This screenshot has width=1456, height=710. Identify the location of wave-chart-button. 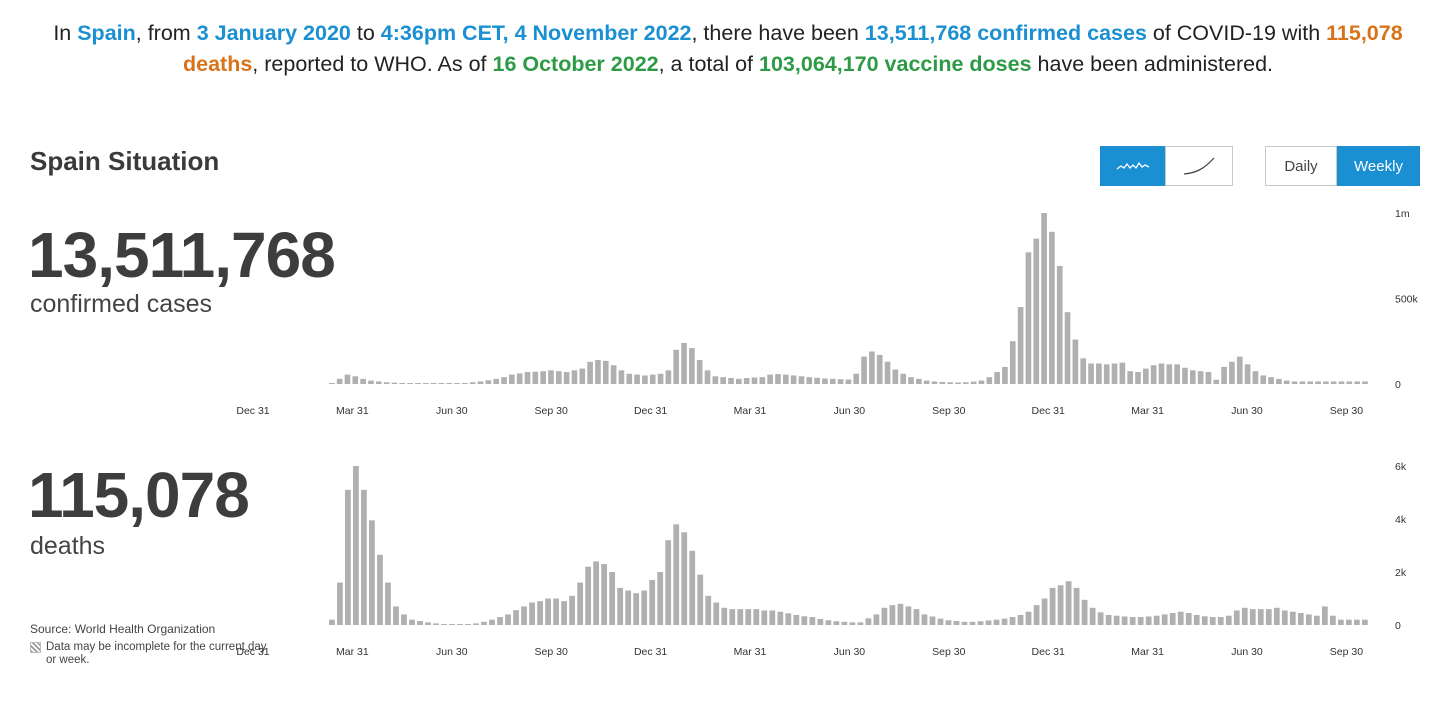
(1133, 166).